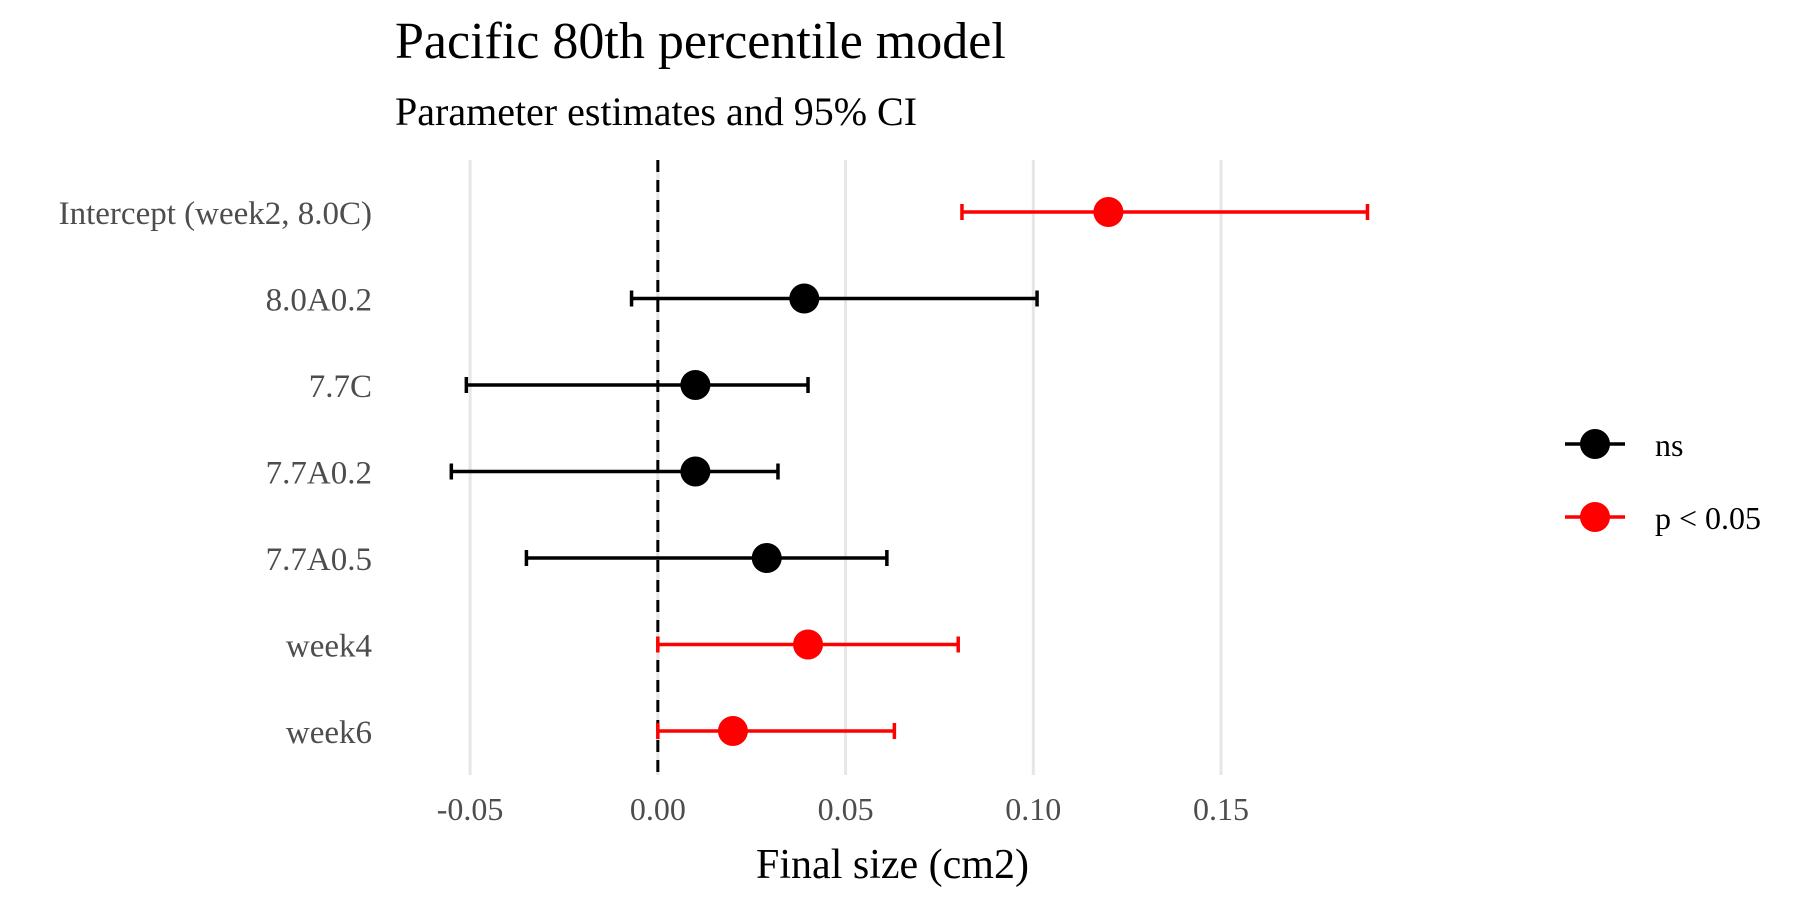 This screenshot has height=900, width=1800. Describe the element at coordinates (319, 474) in the screenshot. I see `y-tick-label: 7.7A0.2` at that location.